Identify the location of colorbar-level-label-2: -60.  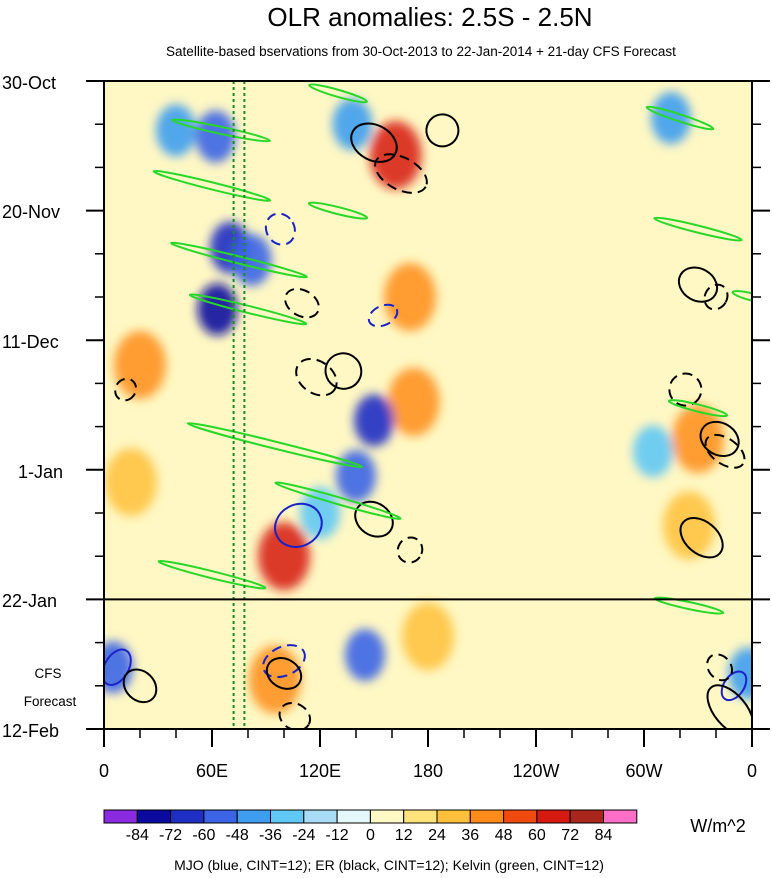
(203, 835).